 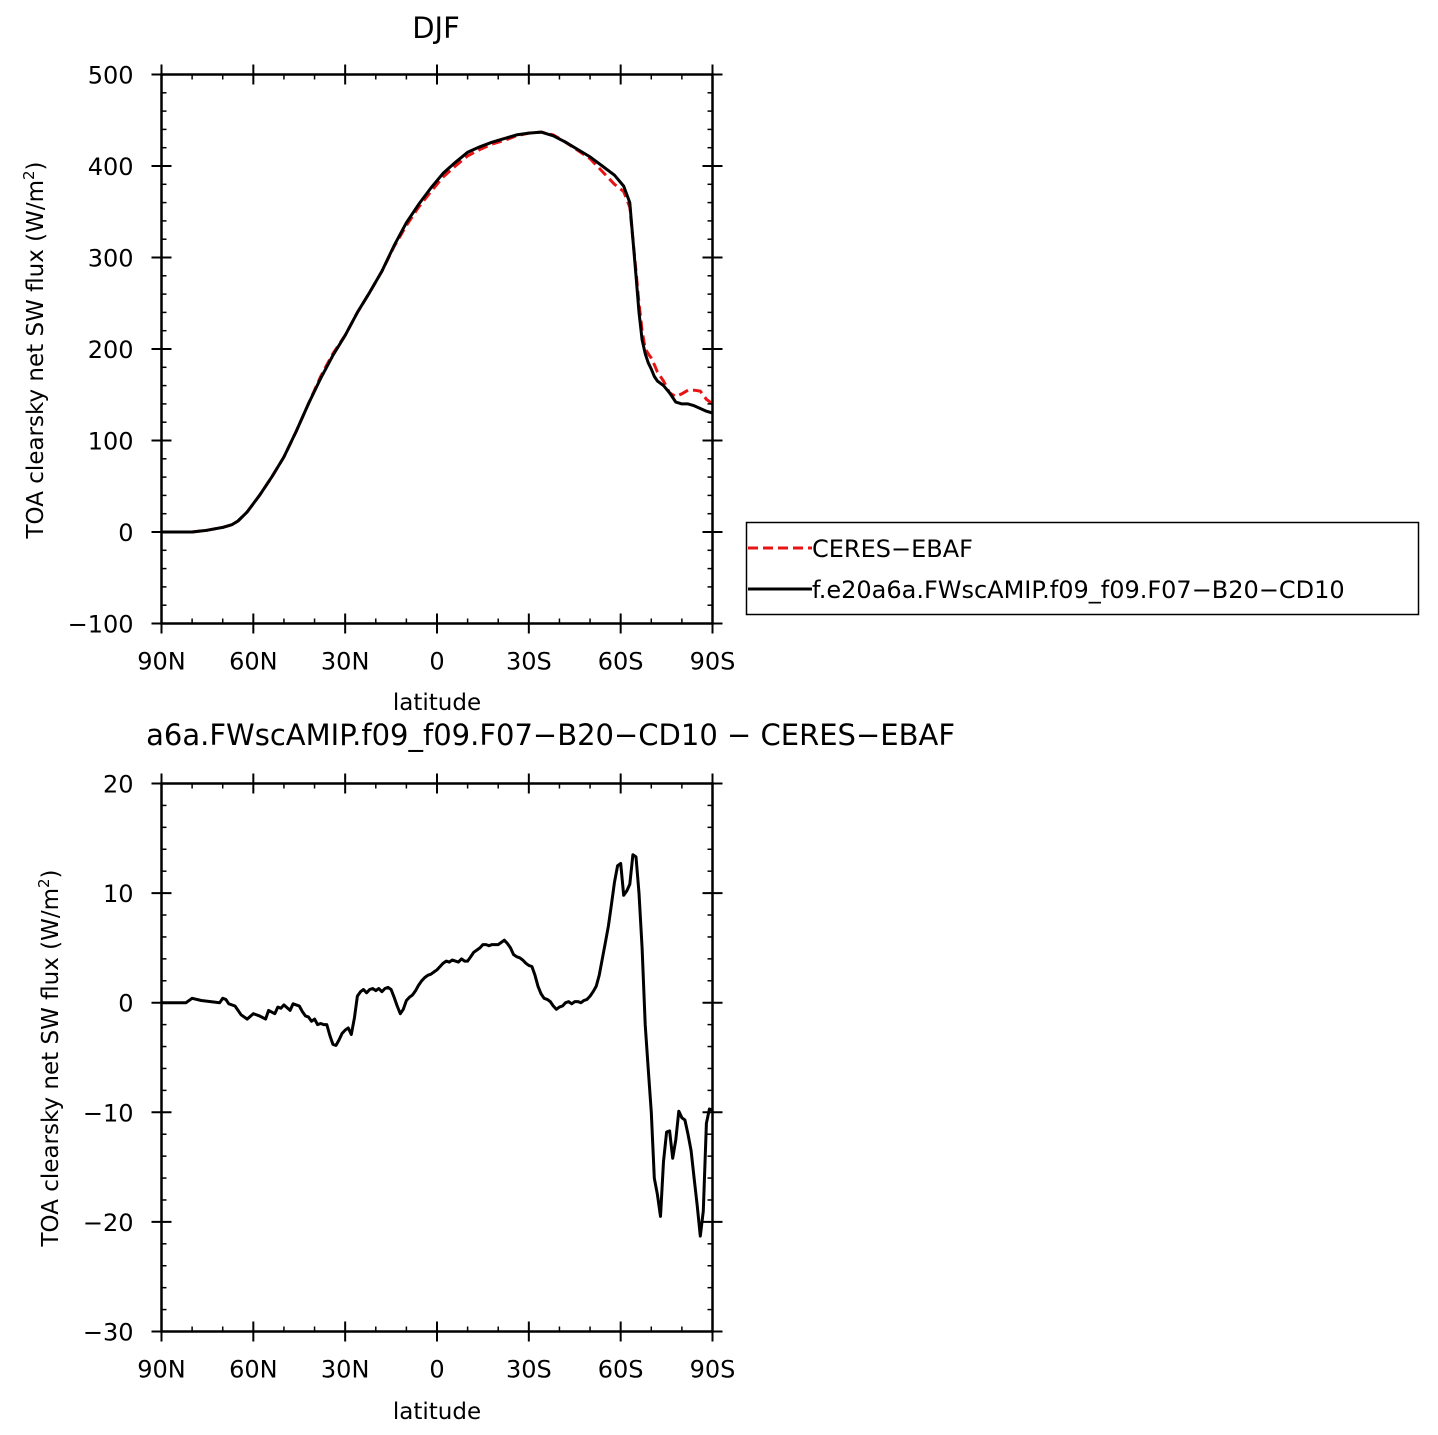 What do you see at coordinates (118, 785) in the screenshot?
I see `y-tick-label: 20` at bounding box center [118, 785].